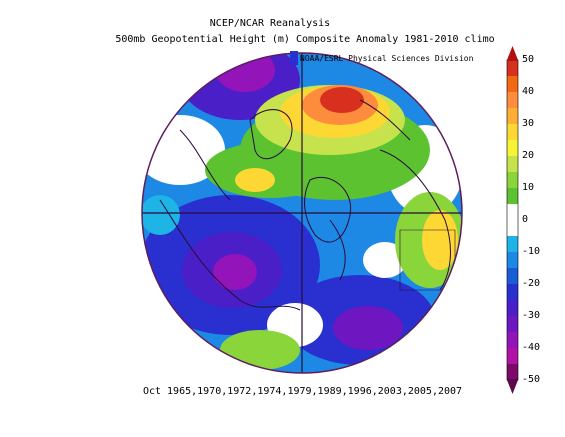  What do you see at coordinates (387, 58) in the screenshot?
I see `credit-text: NOAA/ESRL Physical Sciences Division` at bounding box center [387, 58].